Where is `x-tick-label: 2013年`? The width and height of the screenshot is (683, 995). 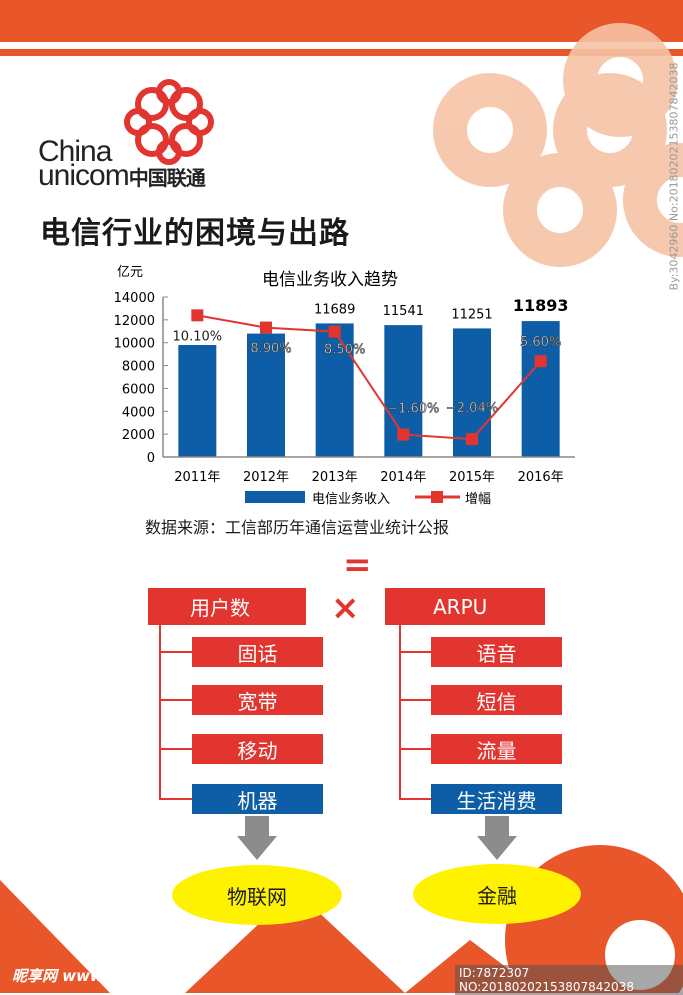 x-tick-label: 2013年 is located at coordinates (335, 477).